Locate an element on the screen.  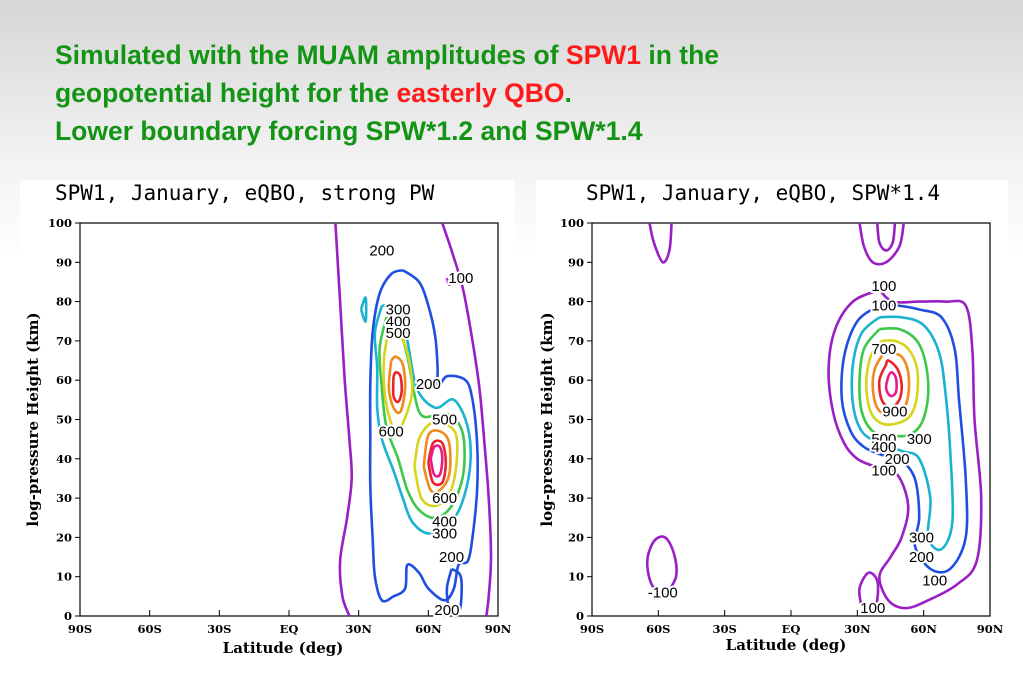
contour-label: 700 is located at coordinates (883, 349).